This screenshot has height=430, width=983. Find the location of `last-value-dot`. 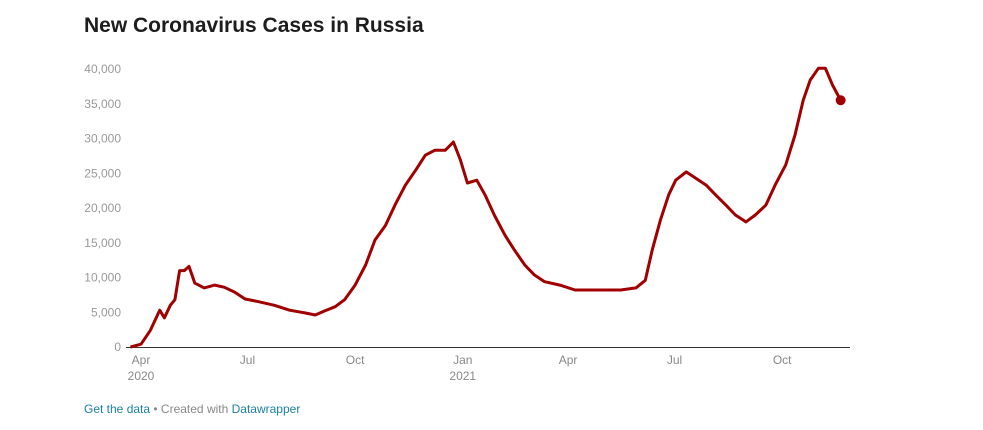

last-value-dot is located at coordinates (840, 100).